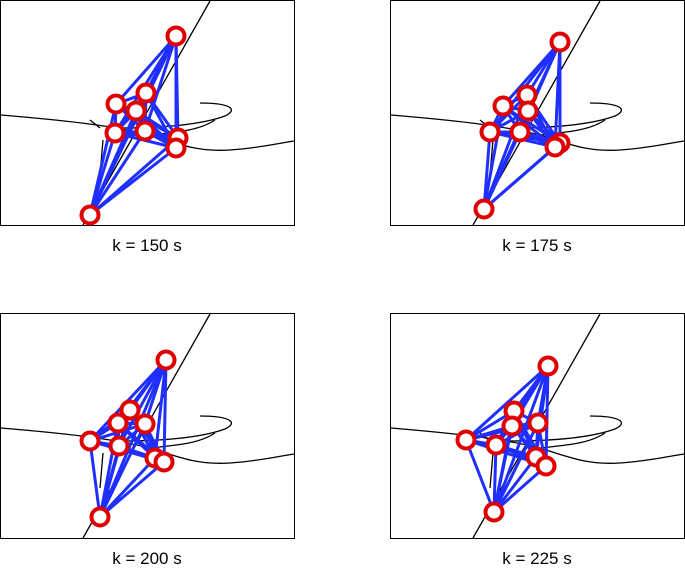  Describe the element at coordinates (146, 558) in the screenshot. I see `panel-caption: k = 200 s` at that location.